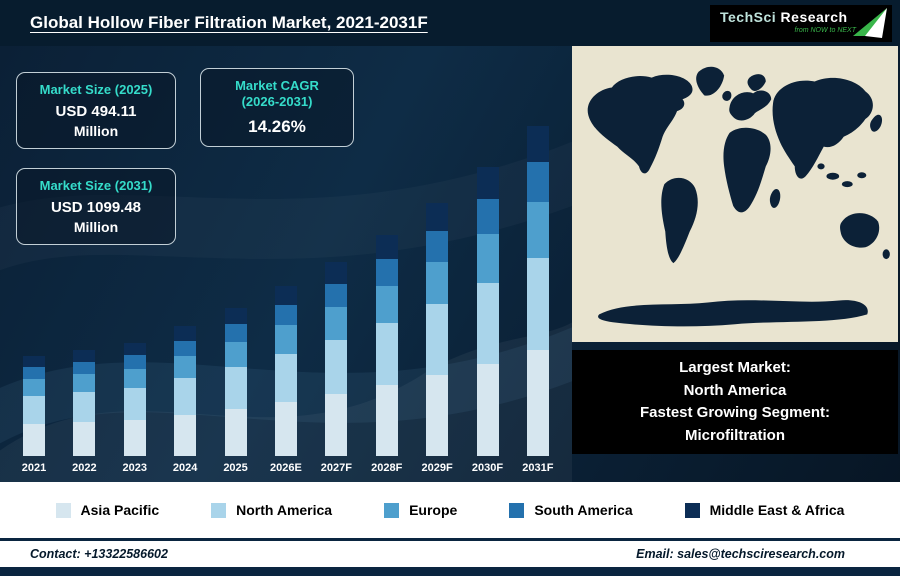 This screenshot has height=576, width=900. I want to click on x-axis-label: 2031F, so click(538, 468).